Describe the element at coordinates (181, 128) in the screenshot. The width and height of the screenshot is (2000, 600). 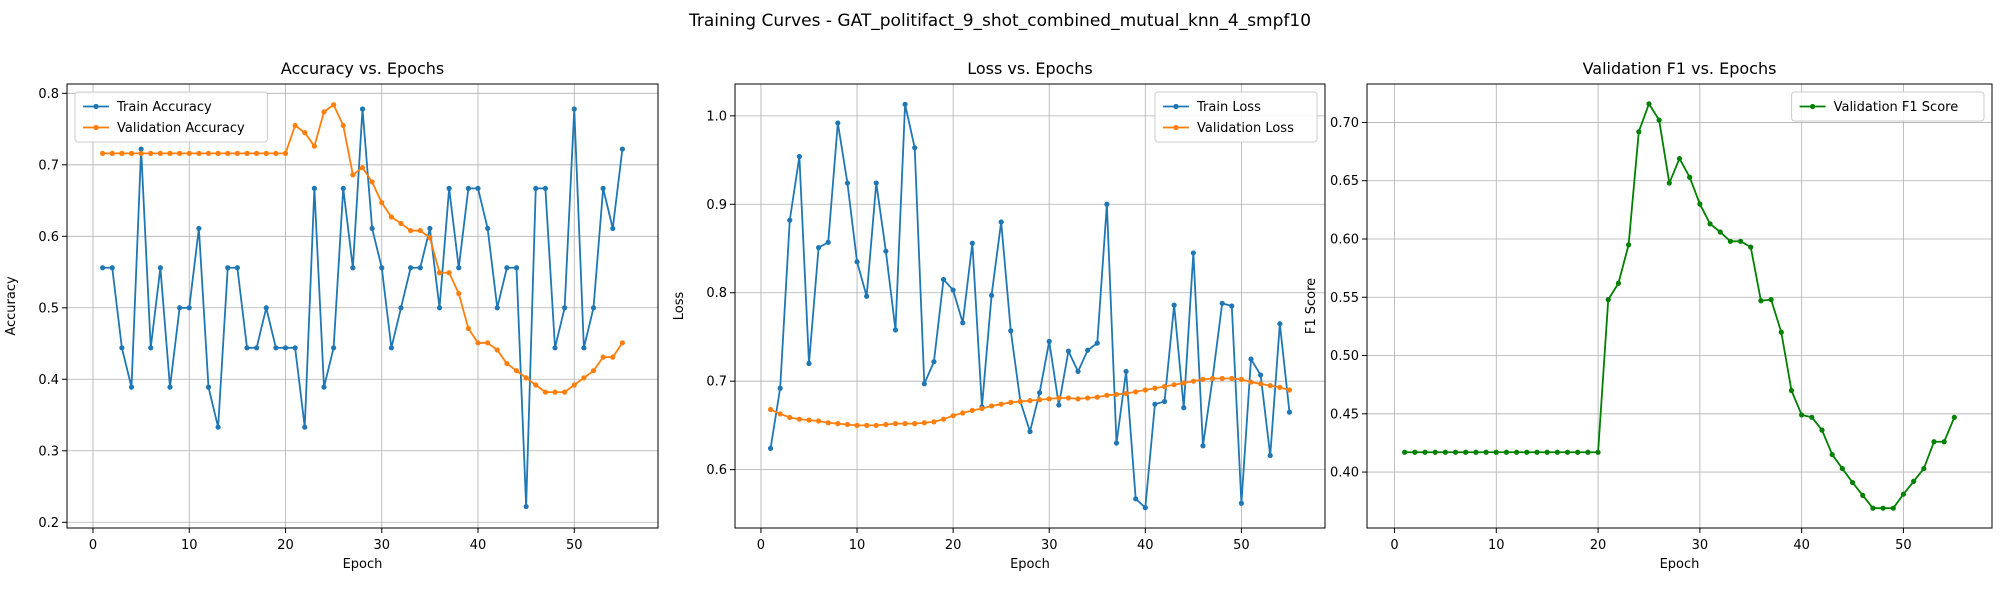
I see `legend-label: Validation Accuracy` at that location.